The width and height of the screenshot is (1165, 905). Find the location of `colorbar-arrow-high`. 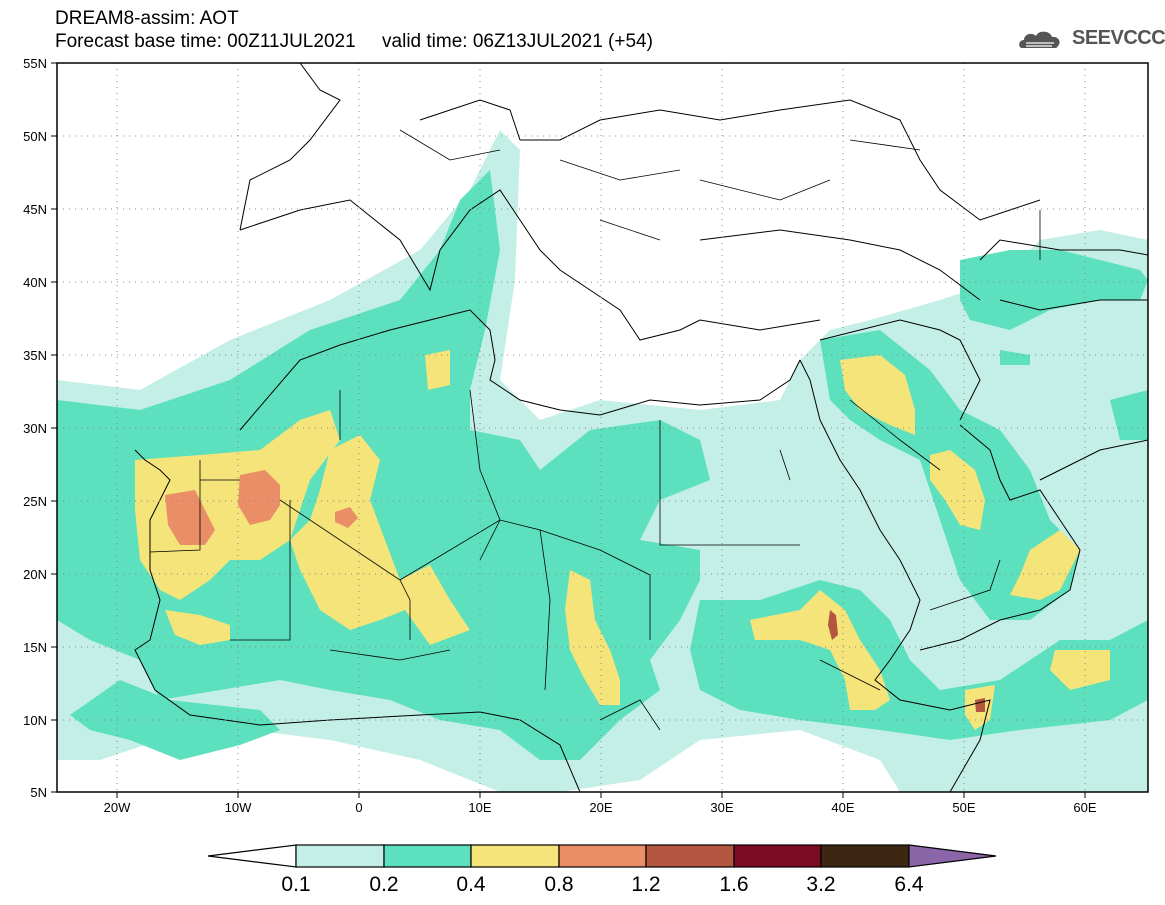

colorbar-arrow-high is located at coordinates (952, 856).